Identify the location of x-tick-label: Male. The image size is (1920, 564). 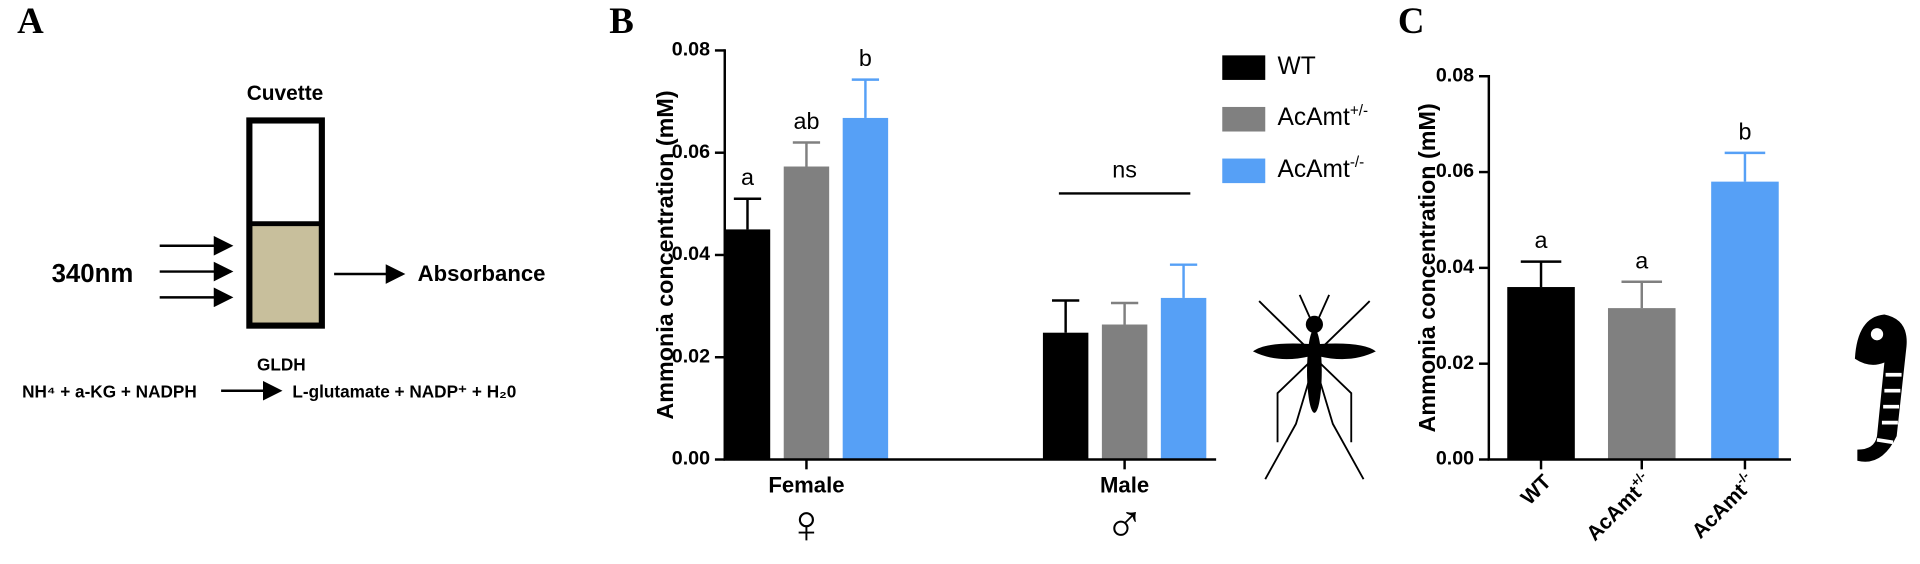
(1124, 484).